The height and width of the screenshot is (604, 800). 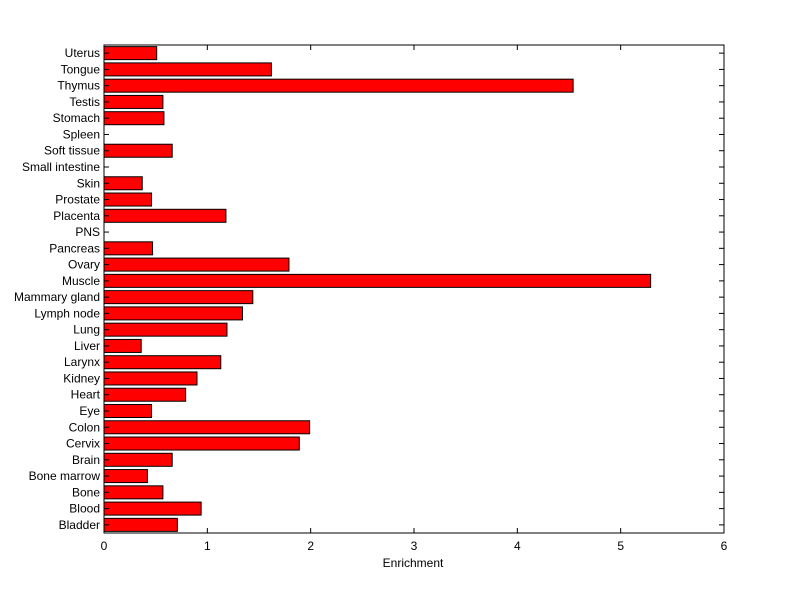 I want to click on y-tick-label-stomach: Stomach, so click(x=76, y=118).